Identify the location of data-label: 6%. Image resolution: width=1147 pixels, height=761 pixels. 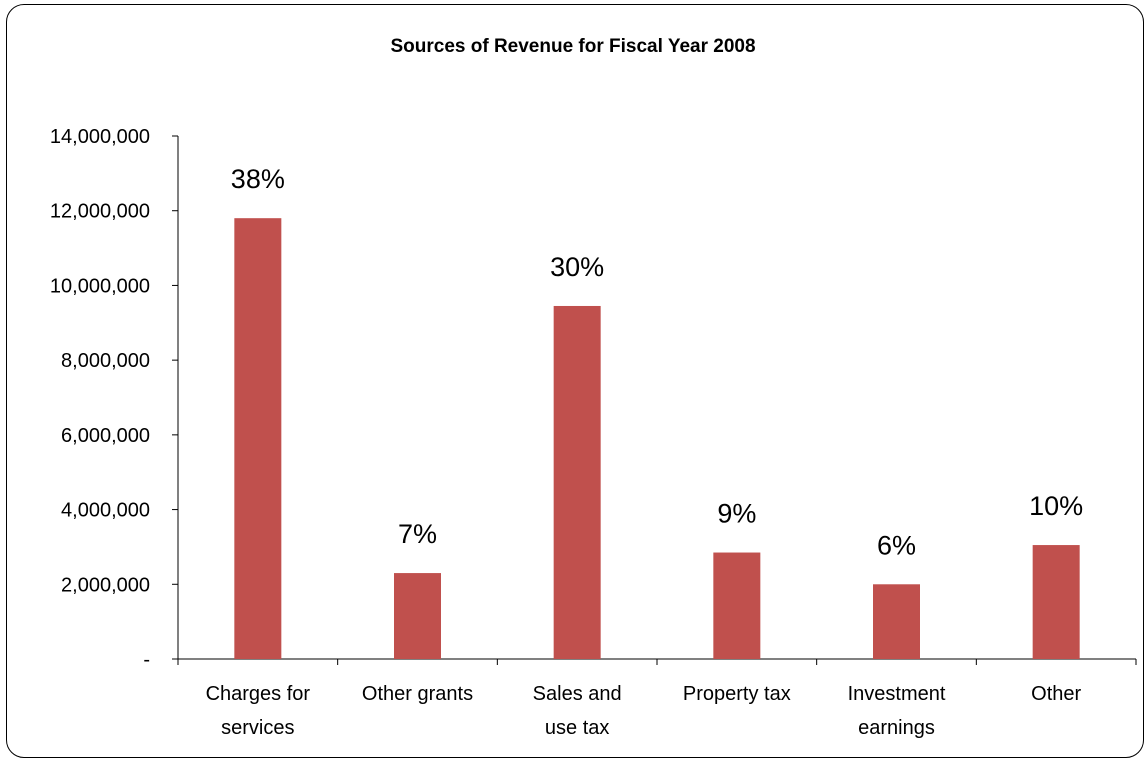
(896, 545).